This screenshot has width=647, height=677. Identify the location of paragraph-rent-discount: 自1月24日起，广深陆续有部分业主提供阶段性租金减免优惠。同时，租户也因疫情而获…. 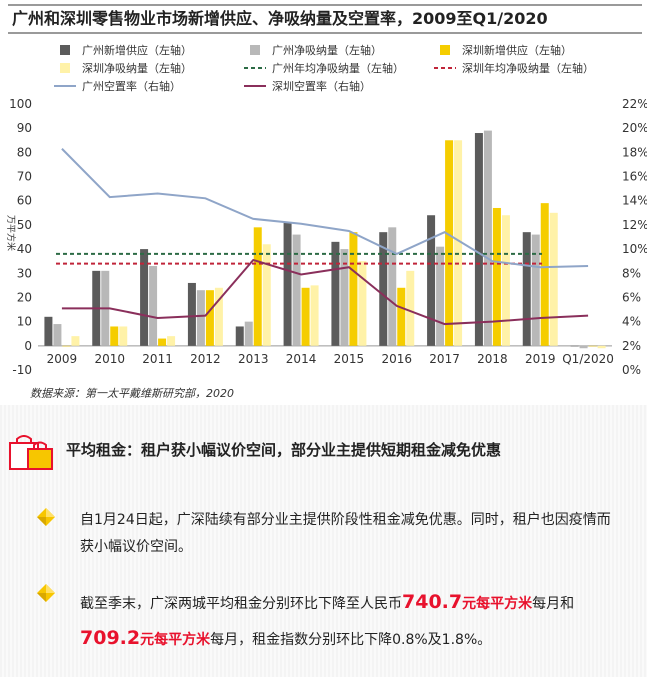
(345, 533).